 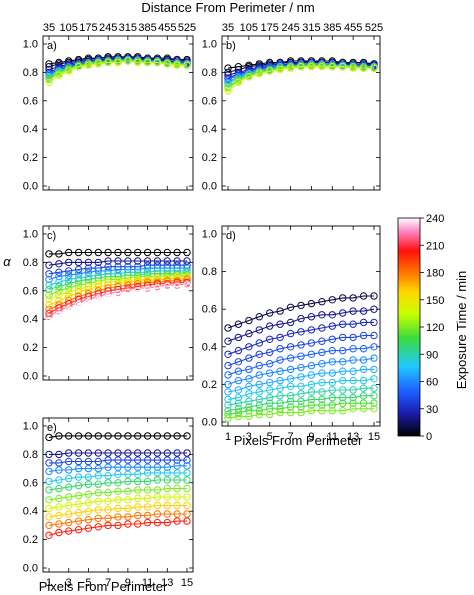 What do you see at coordinates (435, 328) in the screenshot?
I see `colorbar-tick-label: 120` at bounding box center [435, 328].